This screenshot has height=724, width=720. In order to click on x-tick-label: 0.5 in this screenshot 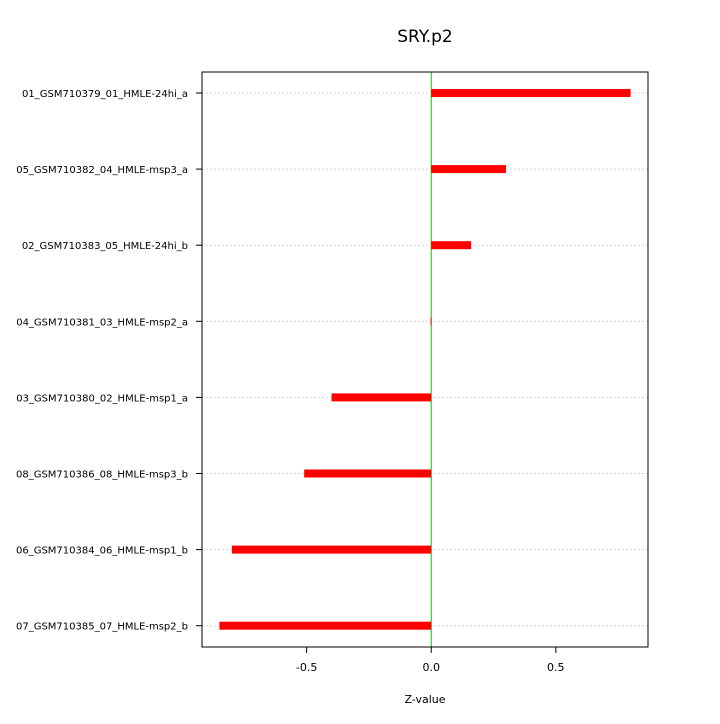, I will do `click(556, 667)`.